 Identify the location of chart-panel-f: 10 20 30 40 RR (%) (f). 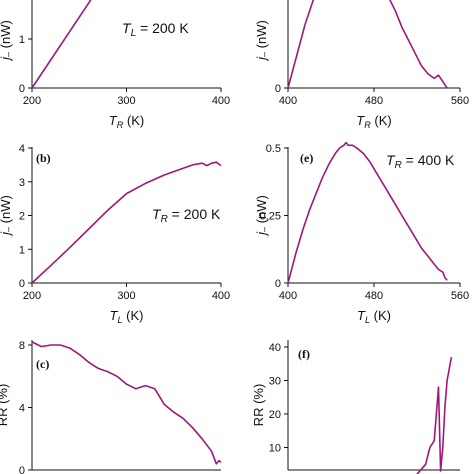
(355, 407).